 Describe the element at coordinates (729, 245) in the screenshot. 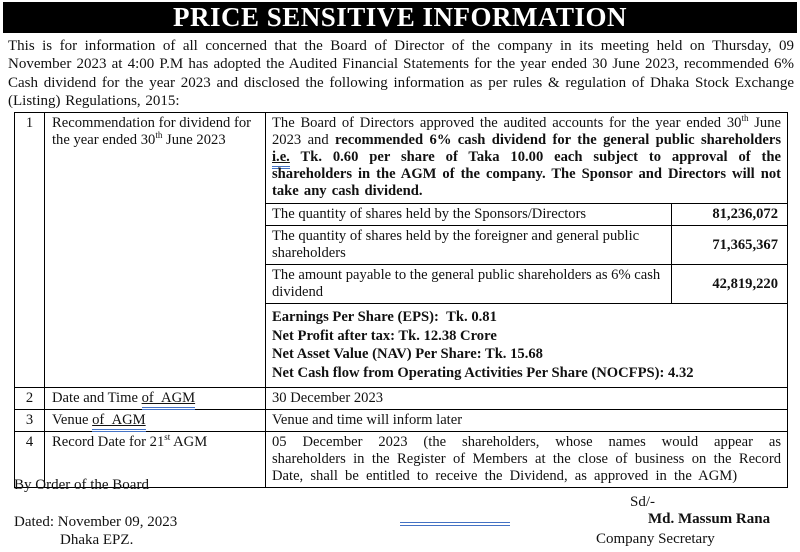

I see `public-shares-value: 71,365,367` at that location.